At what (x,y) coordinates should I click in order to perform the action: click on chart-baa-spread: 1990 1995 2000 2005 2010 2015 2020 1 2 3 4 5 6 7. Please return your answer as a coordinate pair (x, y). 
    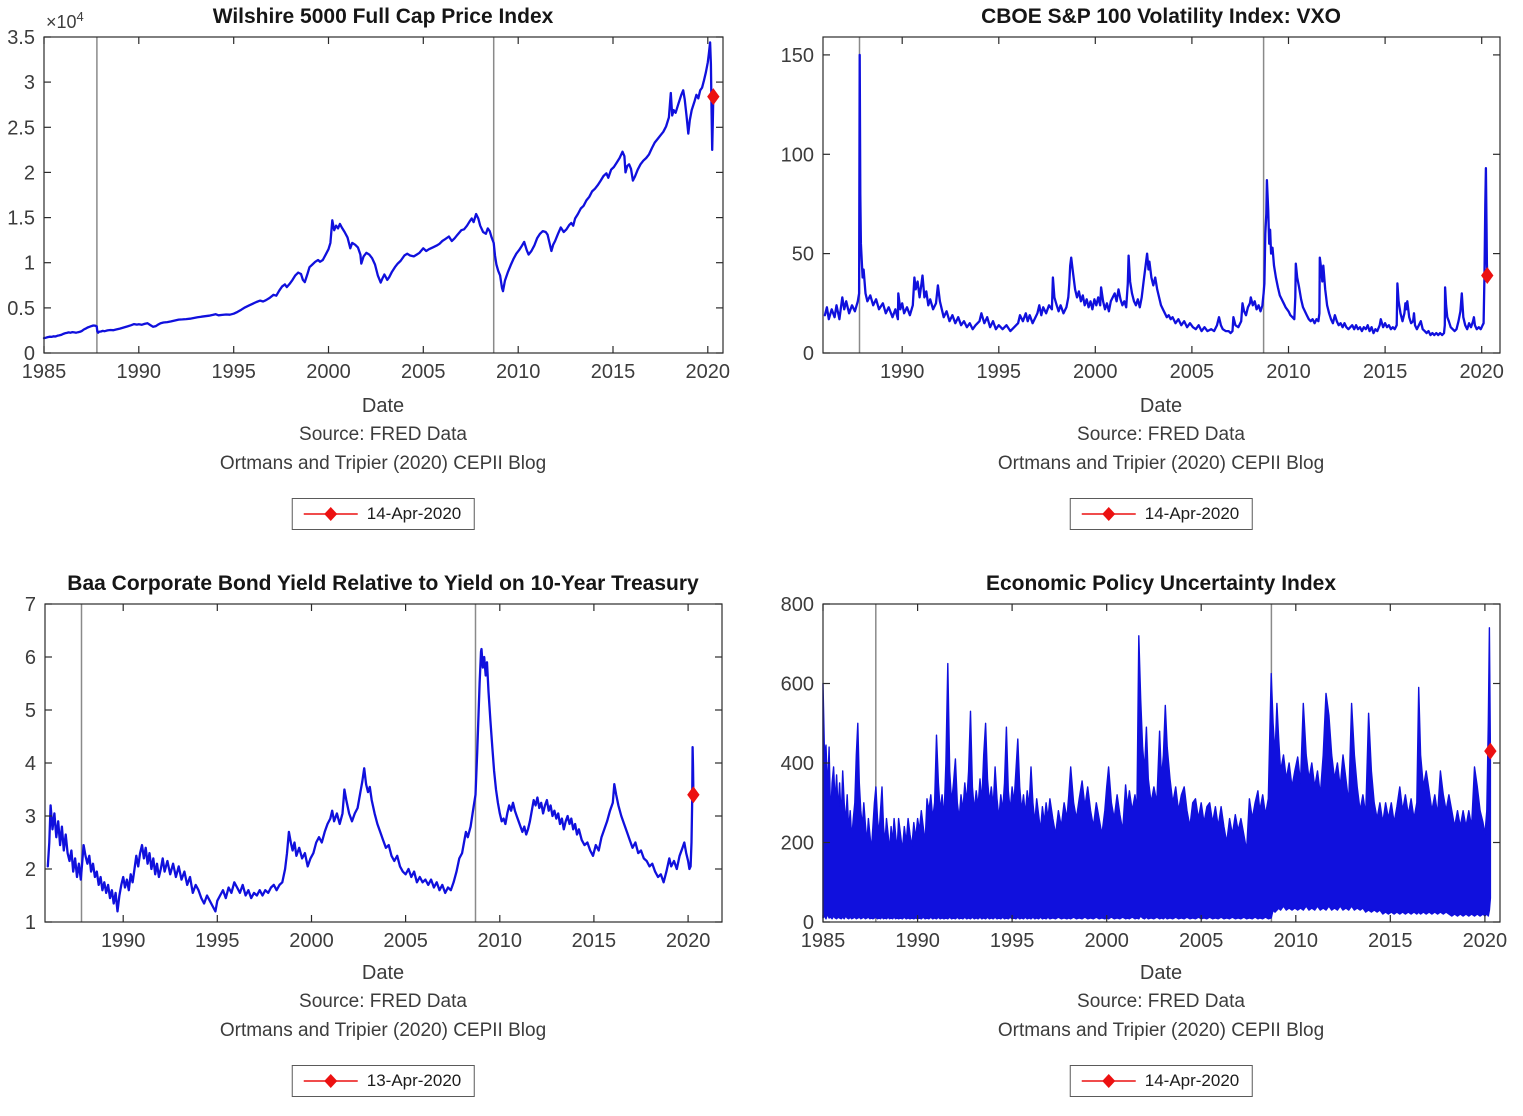
    Looking at the image, I should click on (374, 773).